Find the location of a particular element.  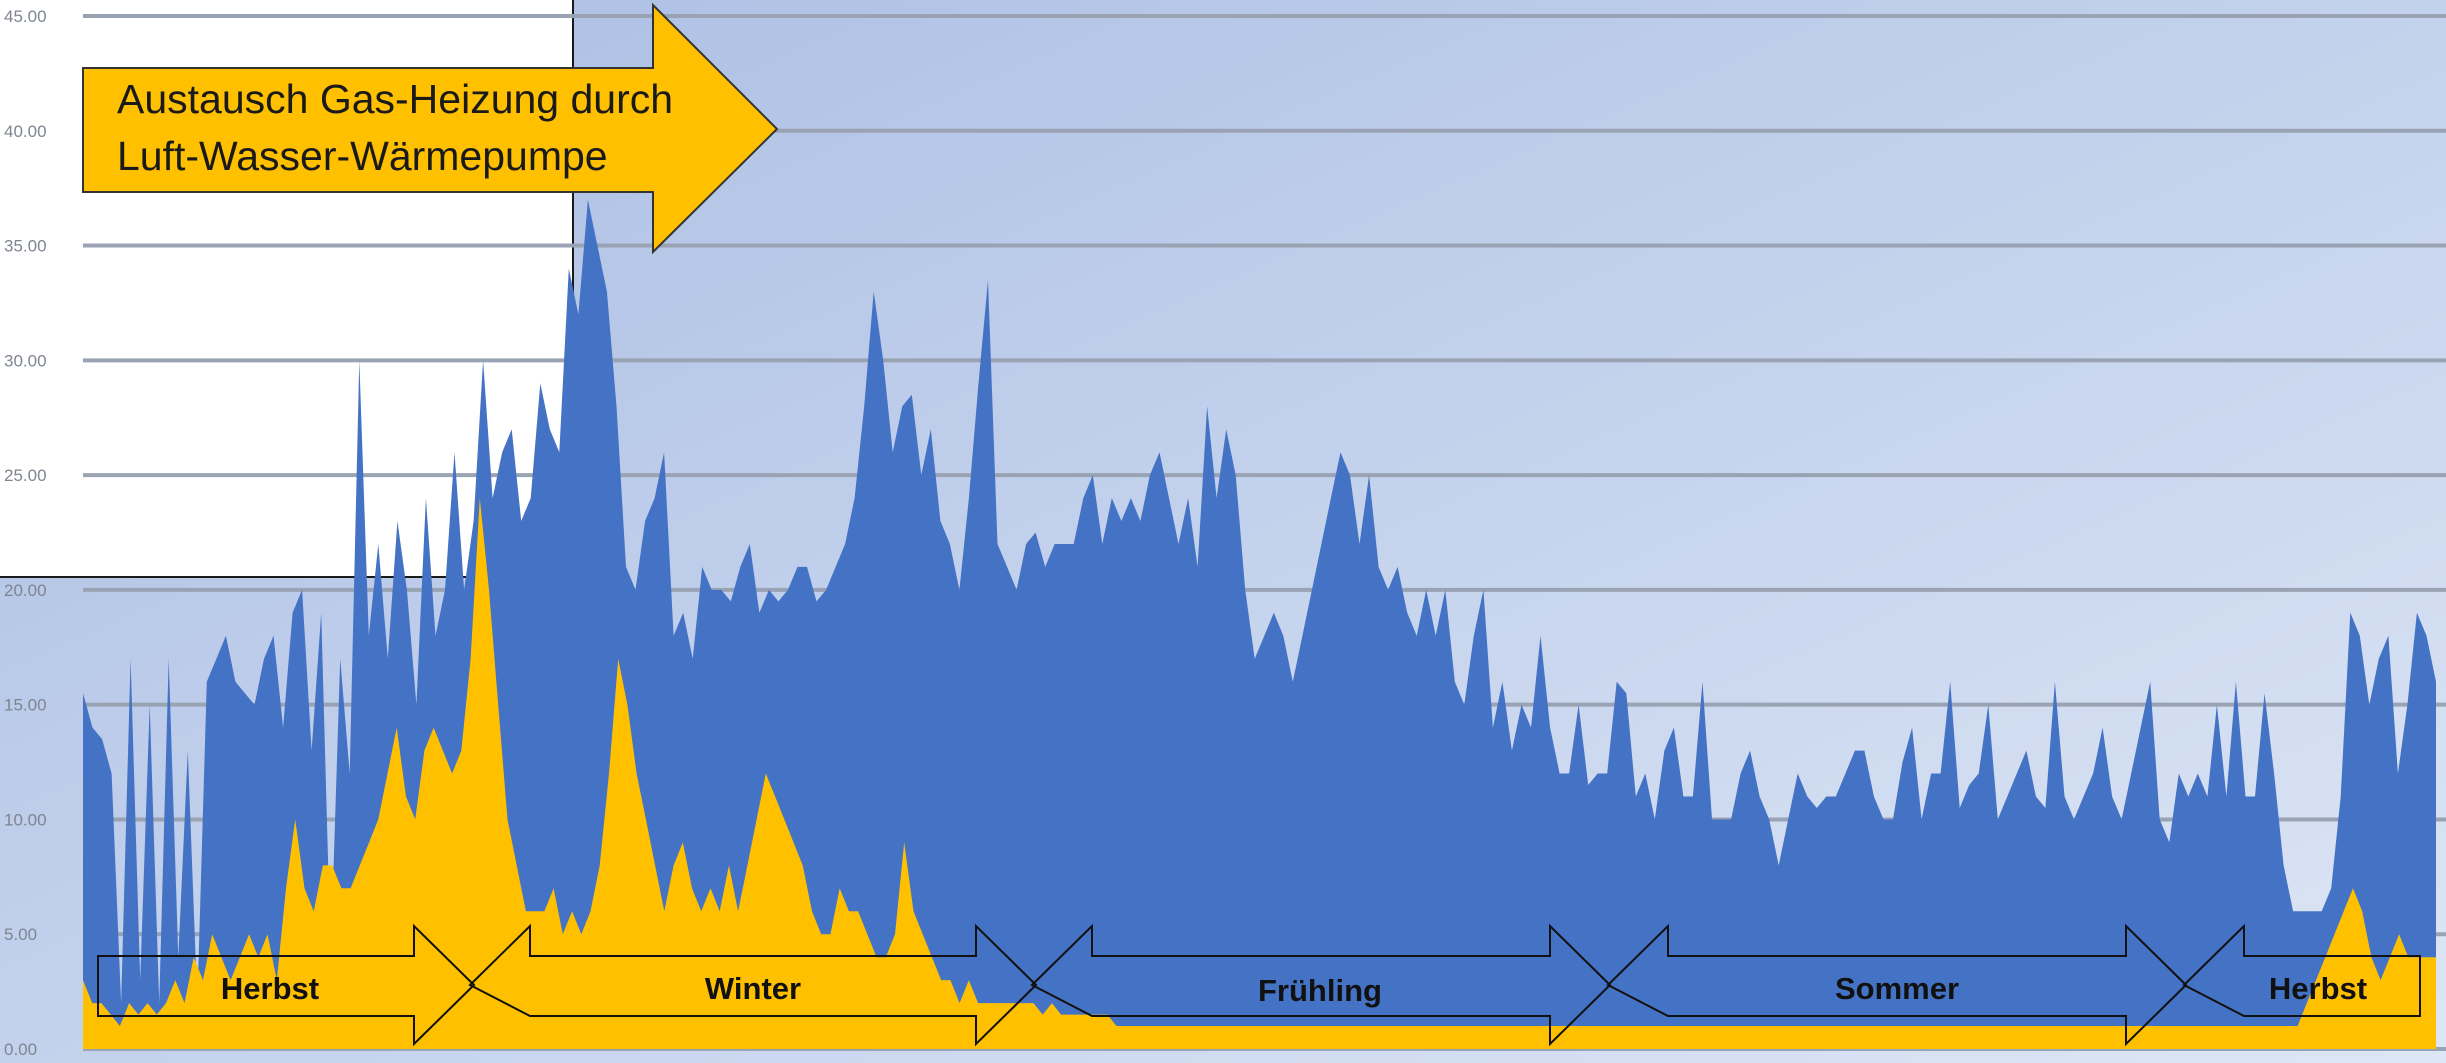

callout-text-line-1: Austausch Gas-Heizung durch is located at coordinates (395, 99).